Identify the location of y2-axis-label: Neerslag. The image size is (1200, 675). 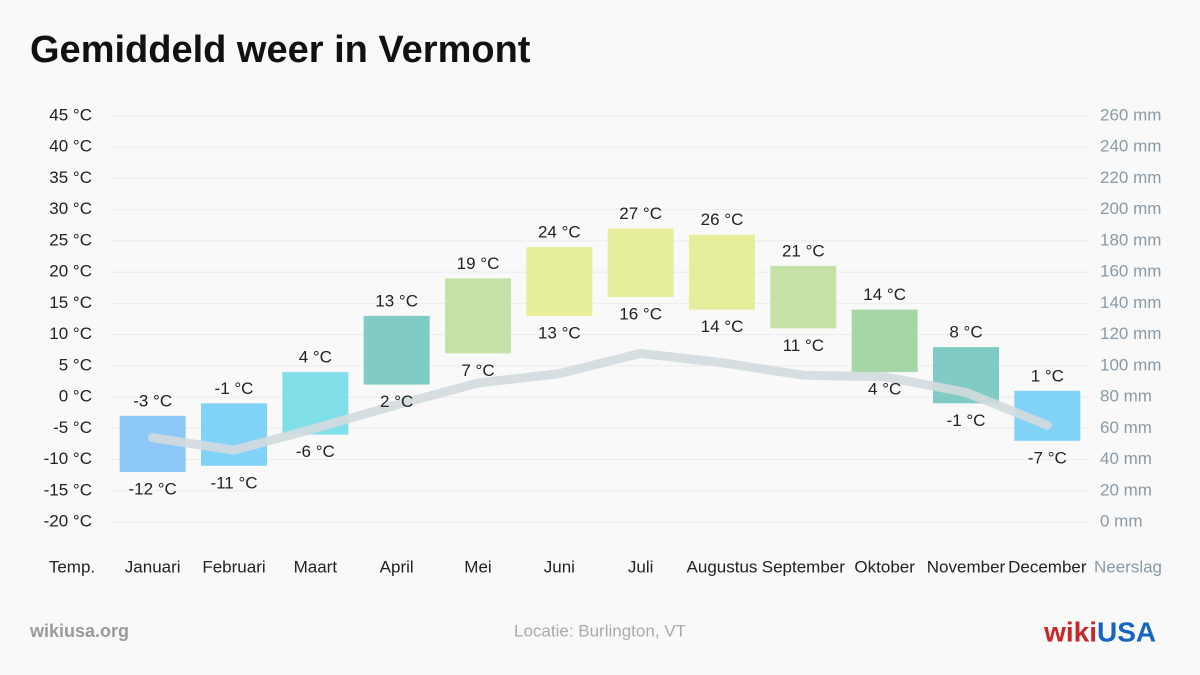
(1128, 566).